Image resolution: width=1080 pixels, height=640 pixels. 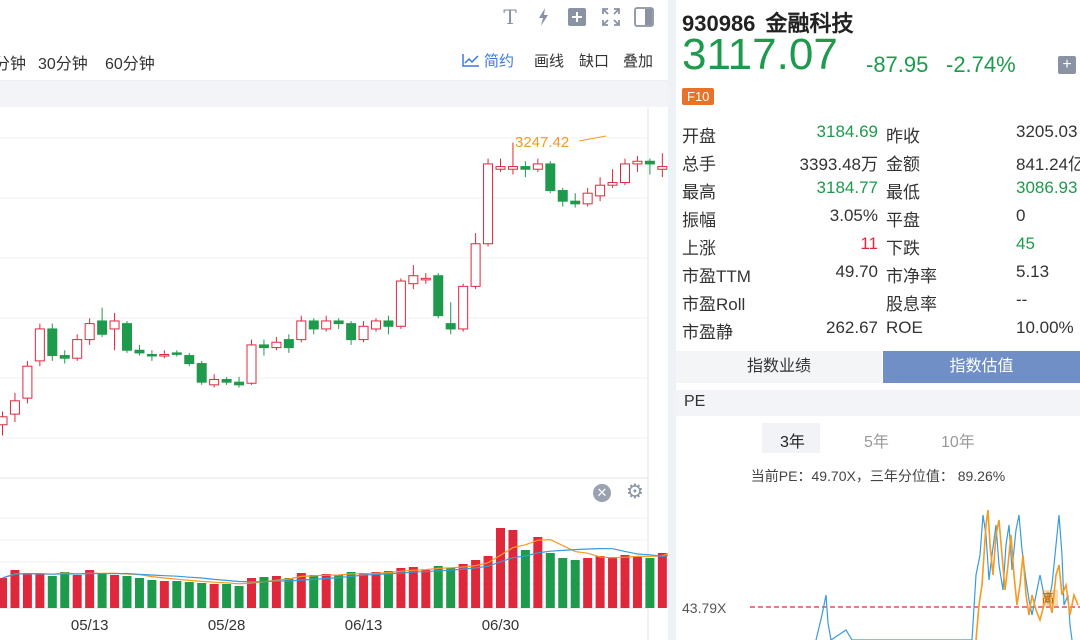 What do you see at coordinates (714, 304) in the screenshot?
I see `quote-label: 市盈Roll` at bounding box center [714, 304].